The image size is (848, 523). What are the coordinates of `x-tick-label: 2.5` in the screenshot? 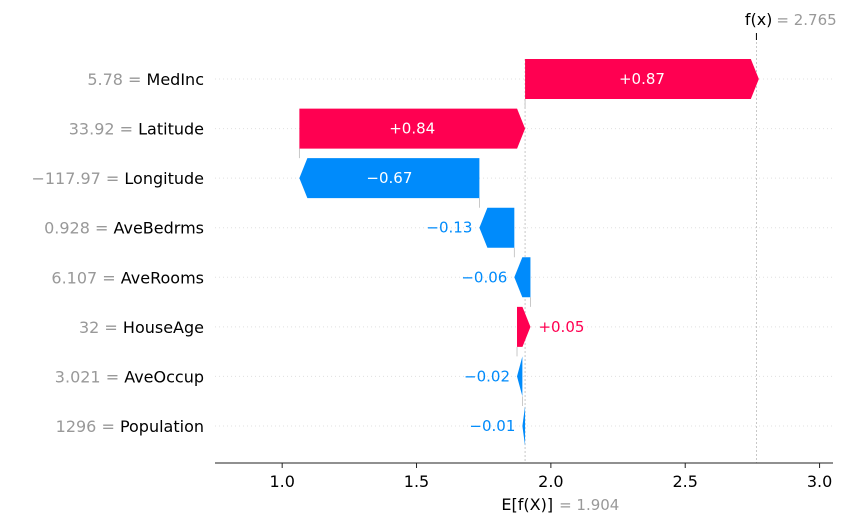 It's located at (684, 481).